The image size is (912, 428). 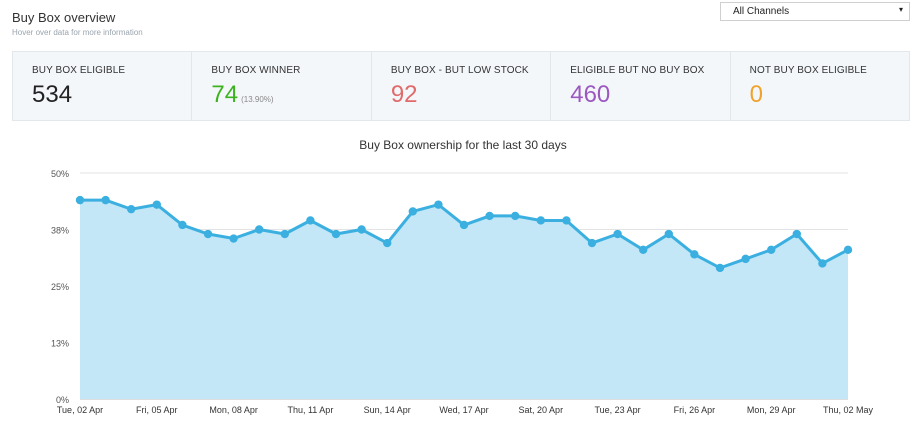 I want to click on stat-eligible-no-buy-box: ELIGIBLE BUT NO BUY BOX 460, so click(x=641, y=86).